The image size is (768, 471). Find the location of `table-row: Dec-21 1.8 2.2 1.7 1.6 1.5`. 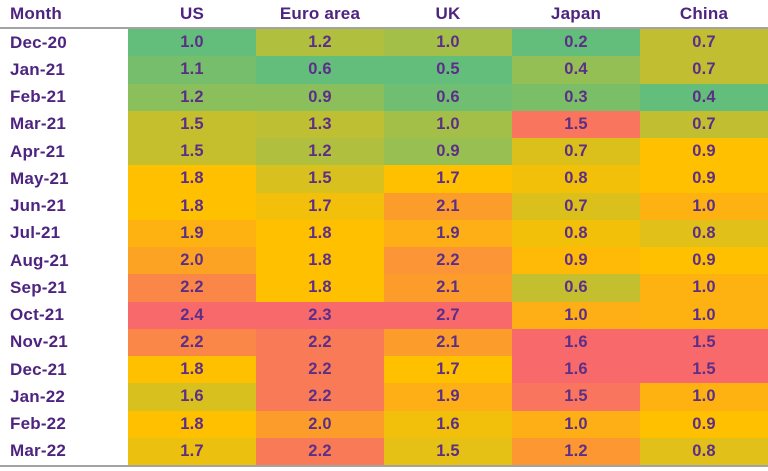

table-row: Dec-21 1.8 2.2 1.7 1.6 1.5 is located at coordinates (384, 370).